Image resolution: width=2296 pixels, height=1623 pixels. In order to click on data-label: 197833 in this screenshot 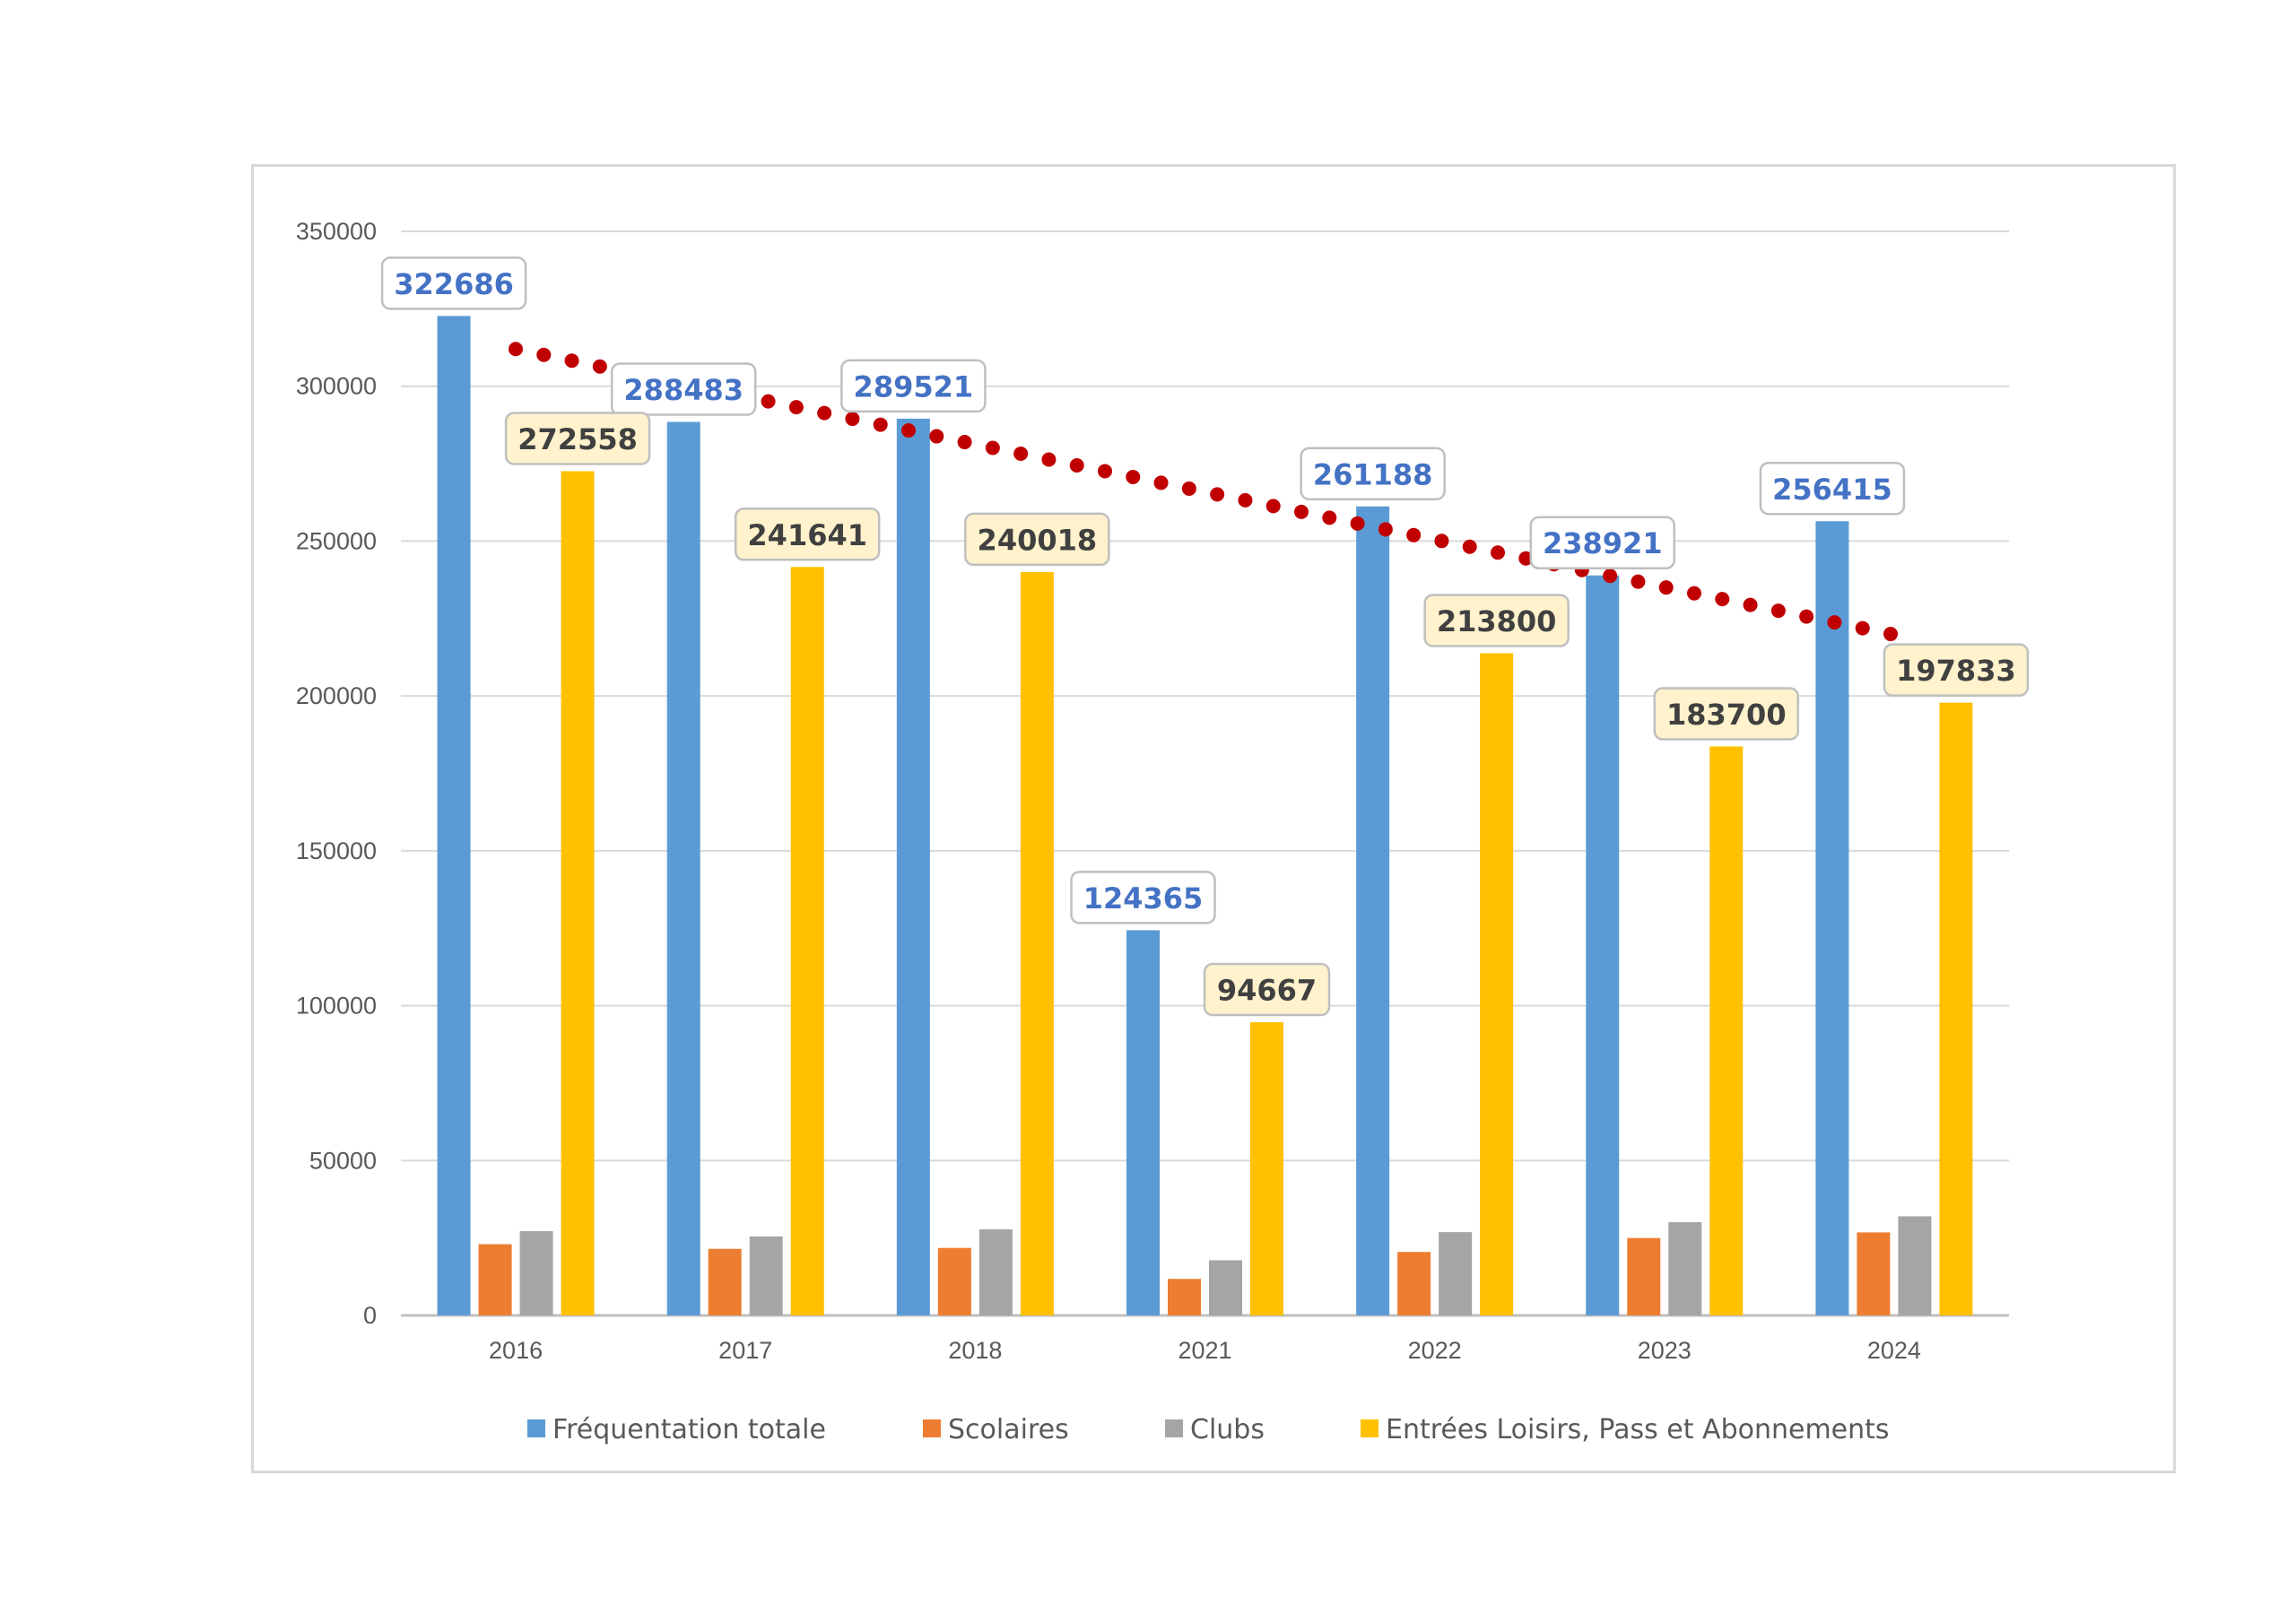, I will do `click(1956, 671)`.